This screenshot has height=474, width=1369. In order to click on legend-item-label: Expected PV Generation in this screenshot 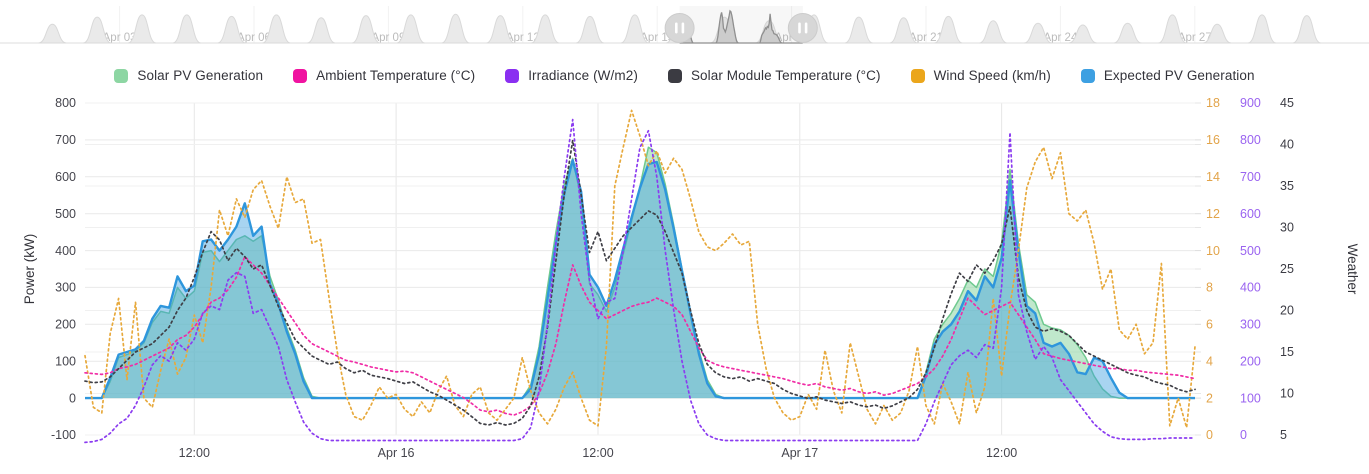, I will do `click(1179, 75)`.